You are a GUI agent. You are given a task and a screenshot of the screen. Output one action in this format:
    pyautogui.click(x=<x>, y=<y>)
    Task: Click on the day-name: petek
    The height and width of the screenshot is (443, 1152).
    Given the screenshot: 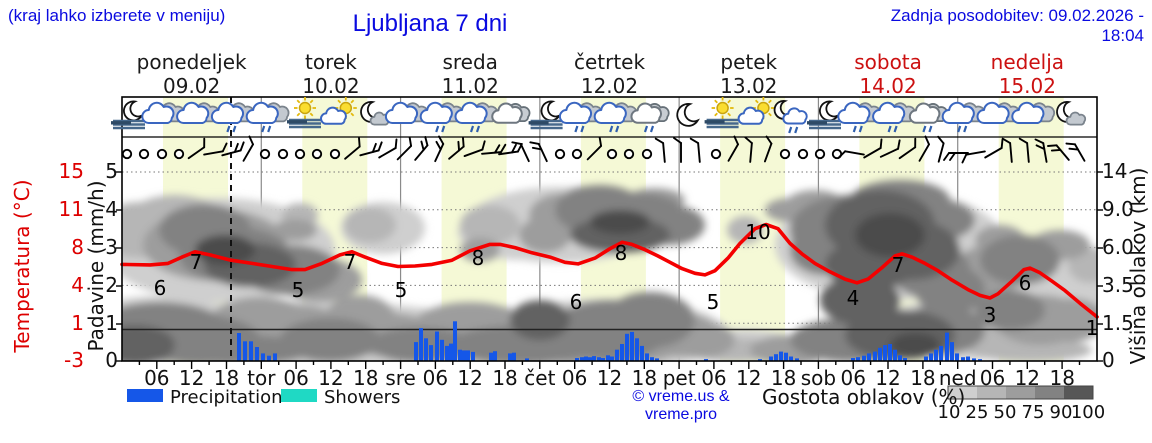 What is the action you would take?
    pyautogui.click(x=749, y=62)
    